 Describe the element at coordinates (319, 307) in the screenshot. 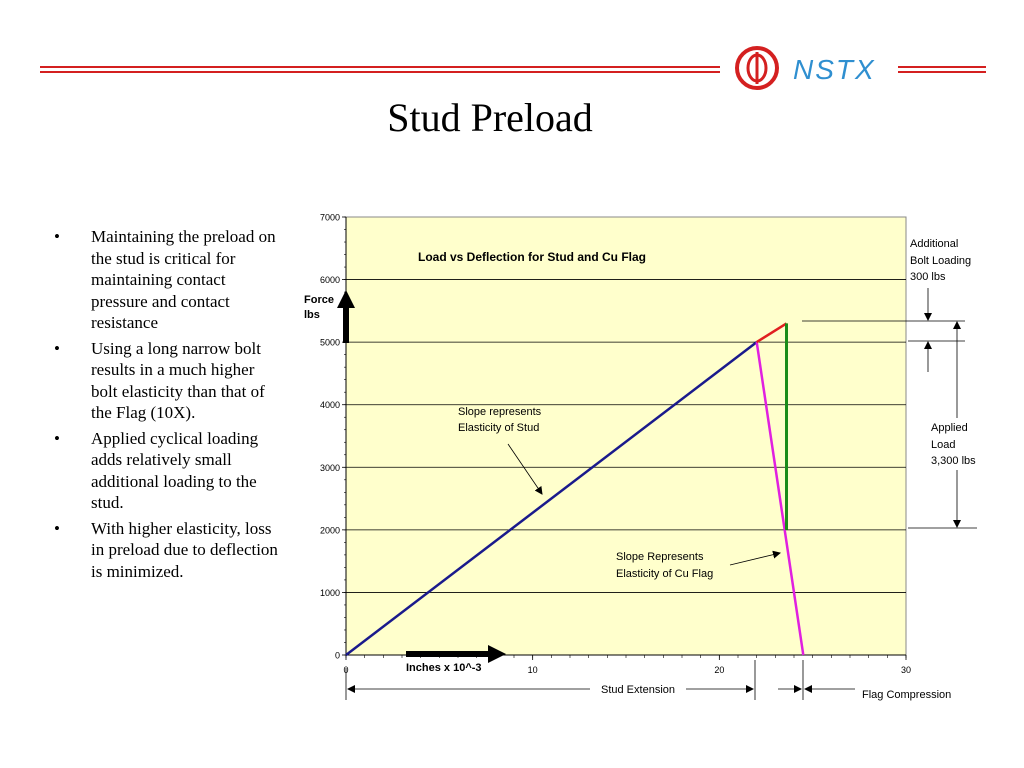

I see `force-label: Force lbs` at that location.